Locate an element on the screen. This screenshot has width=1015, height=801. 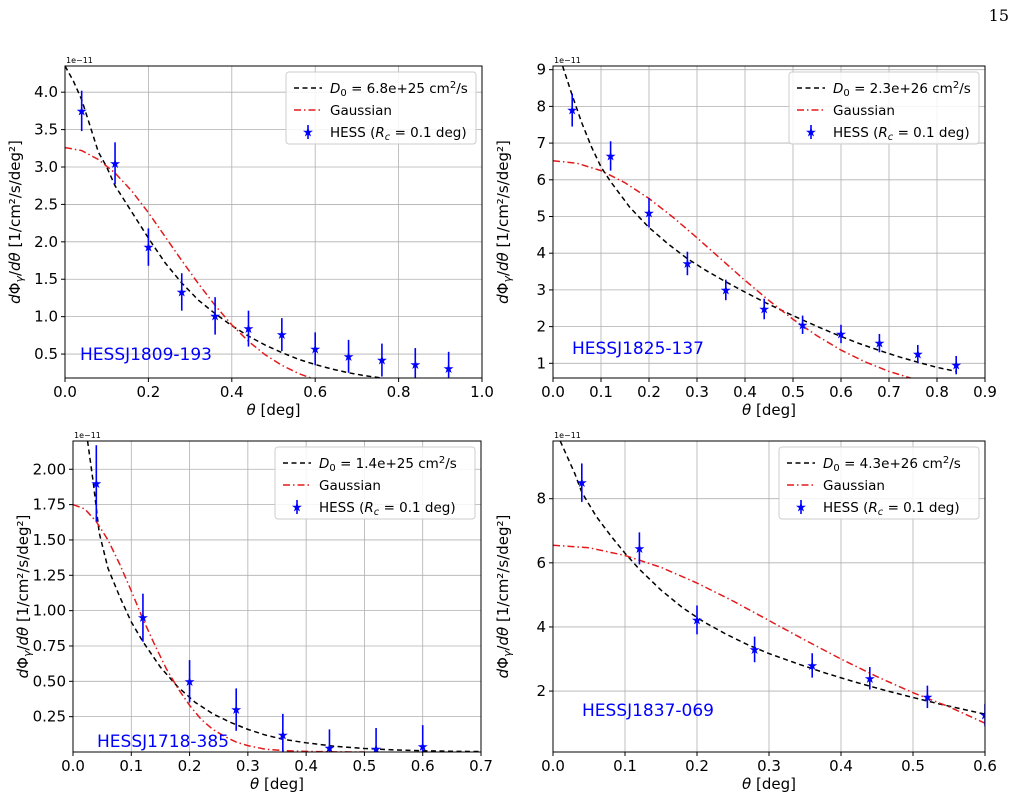
diffusion-model-curve is located at coordinates (226, 222).